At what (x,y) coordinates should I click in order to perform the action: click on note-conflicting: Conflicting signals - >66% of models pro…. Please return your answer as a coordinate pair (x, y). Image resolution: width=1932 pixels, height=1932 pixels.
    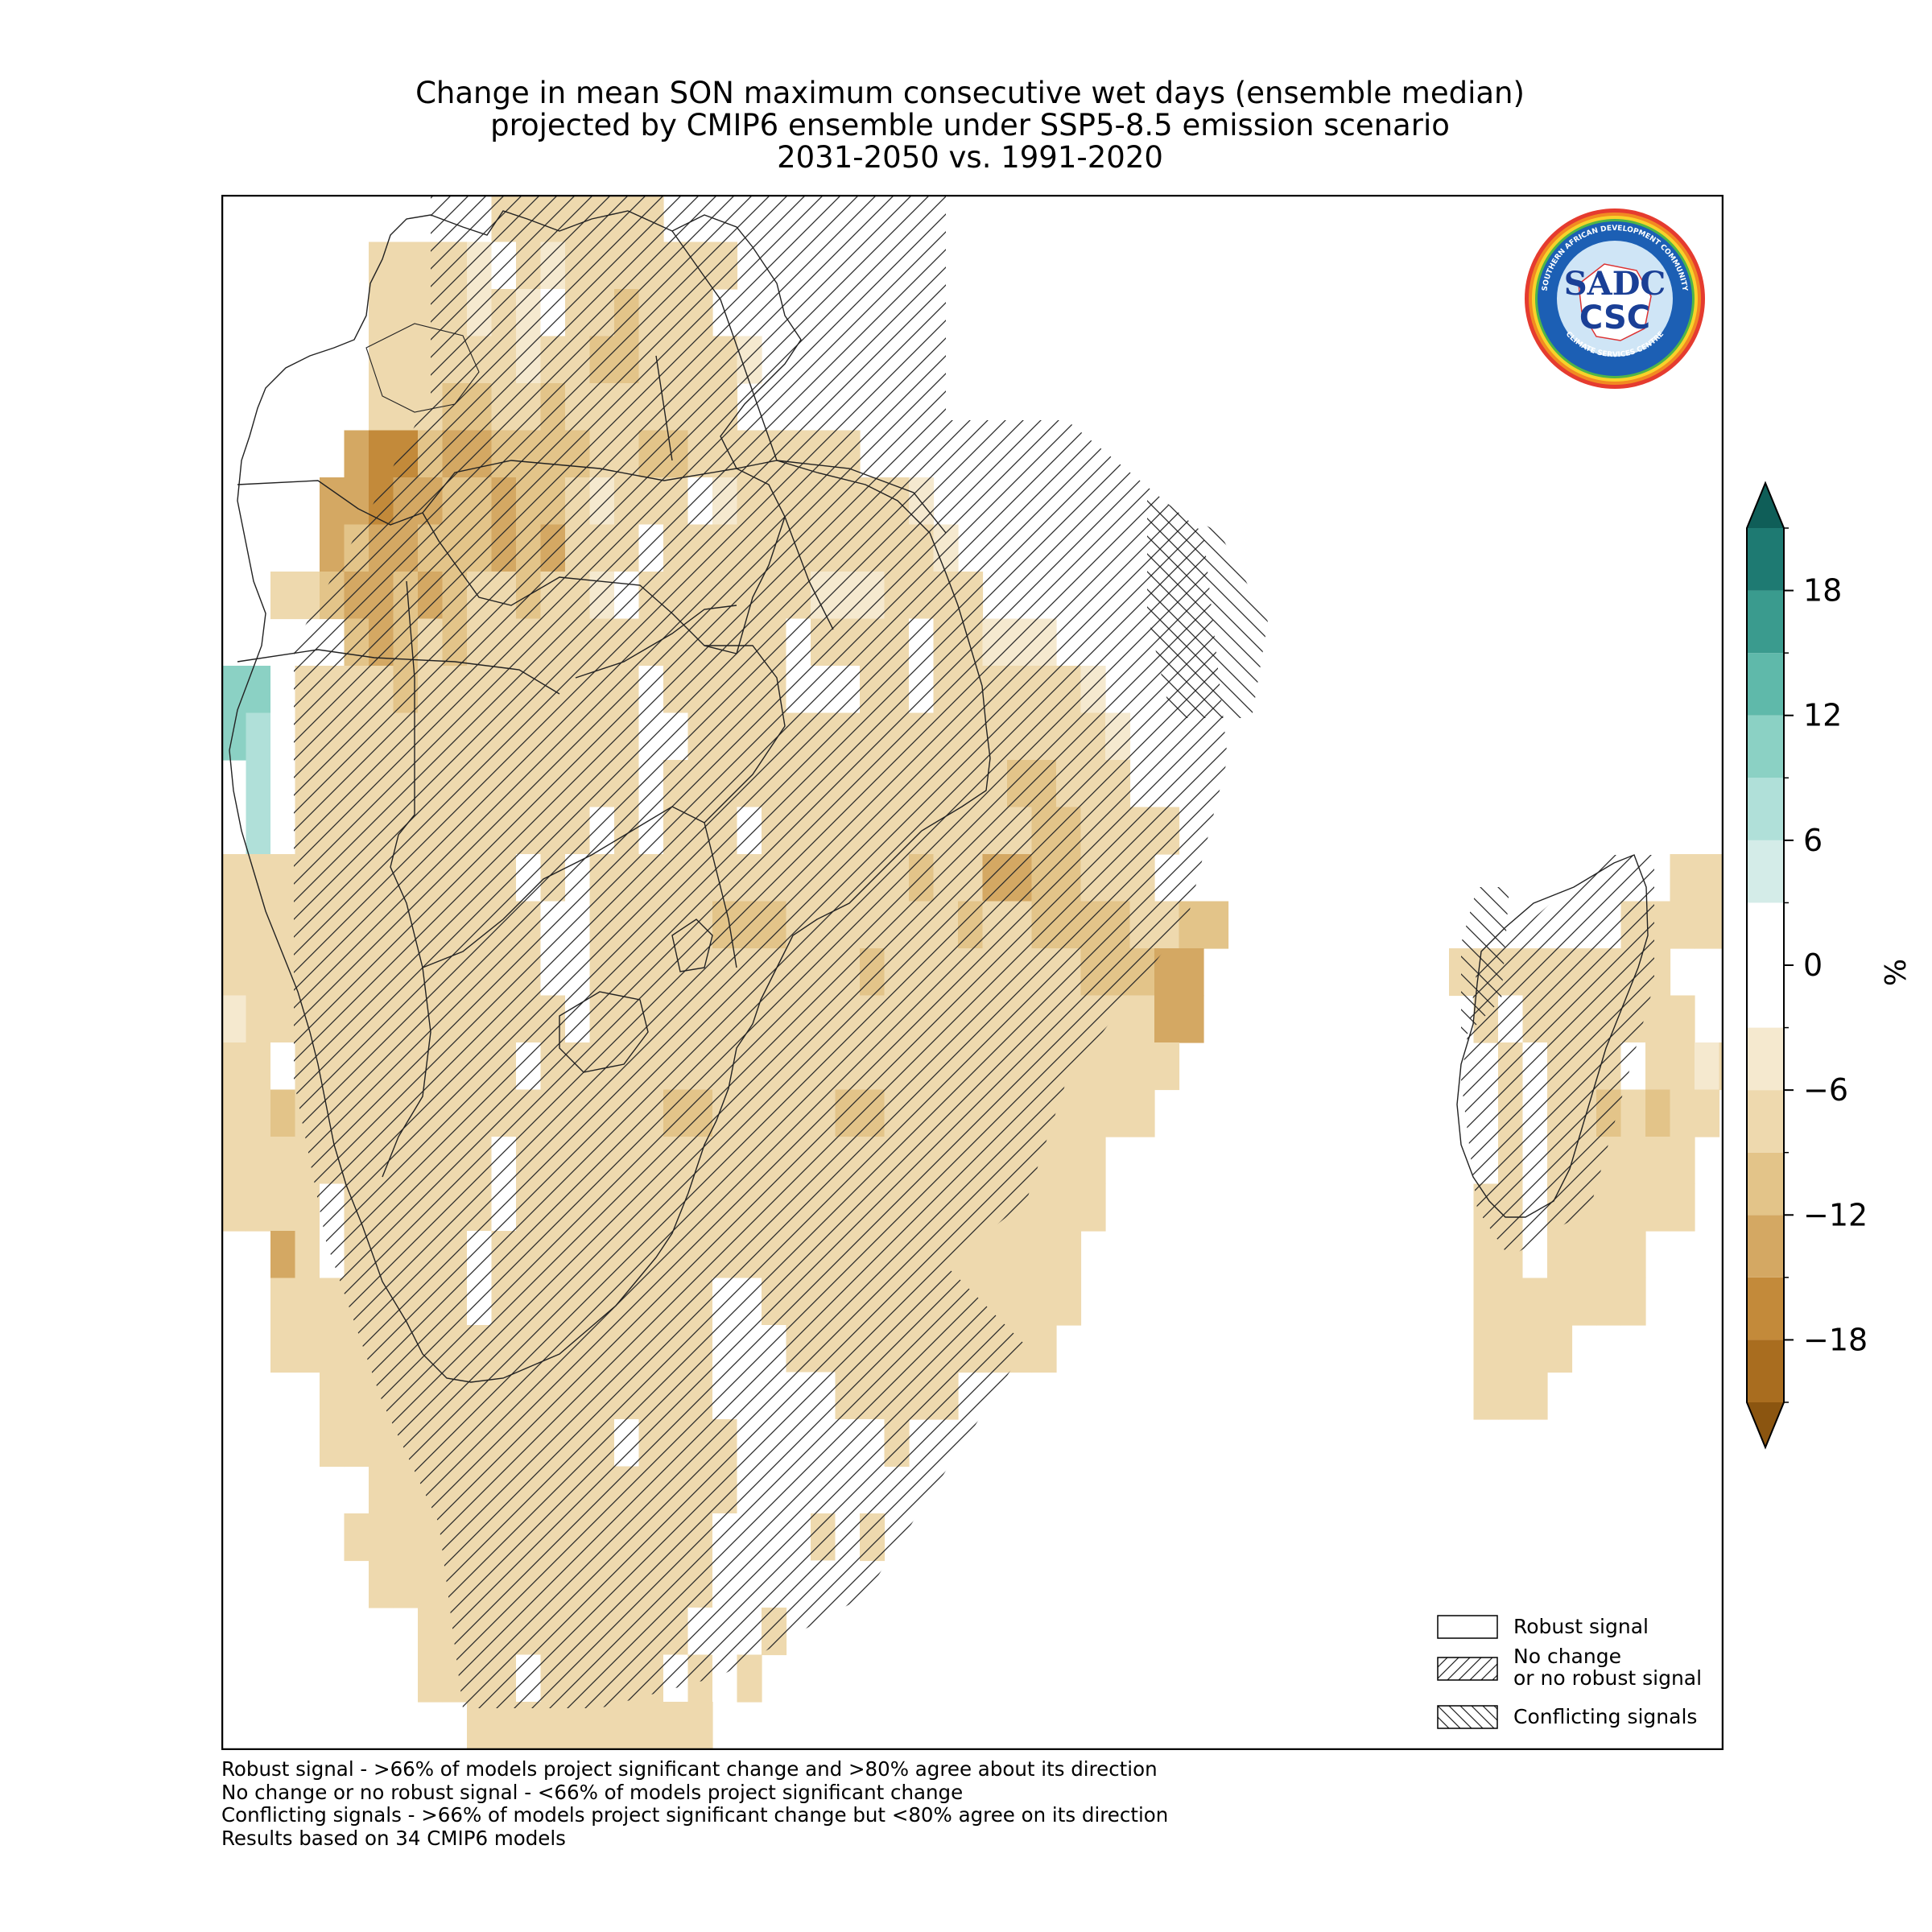
    Looking at the image, I should click on (695, 1815).